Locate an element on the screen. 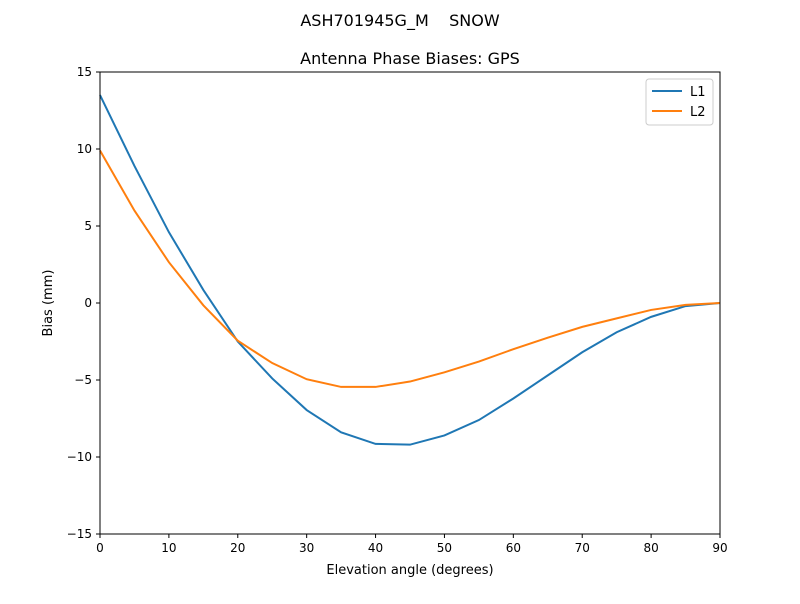  x-tick-label: 80 is located at coordinates (650, 548).